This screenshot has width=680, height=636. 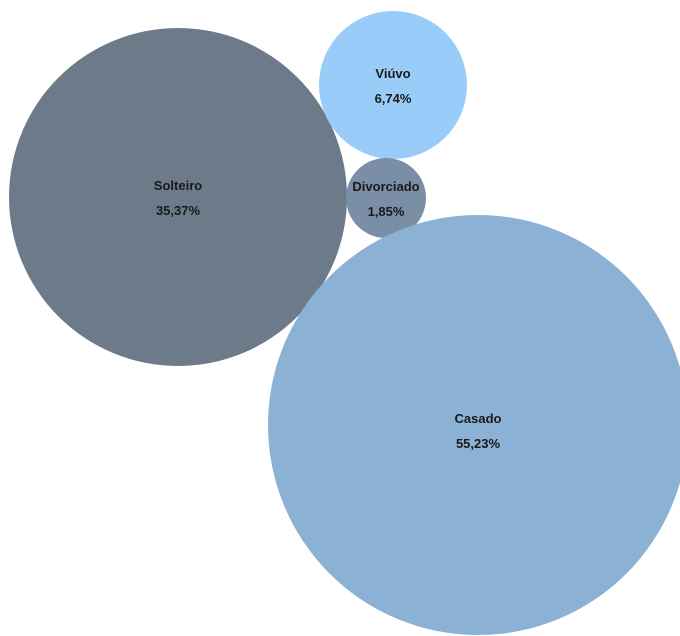 What do you see at coordinates (392, 73) in the screenshot?
I see `bubble-viuvo-name: Viúvo` at bounding box center [392, 73].